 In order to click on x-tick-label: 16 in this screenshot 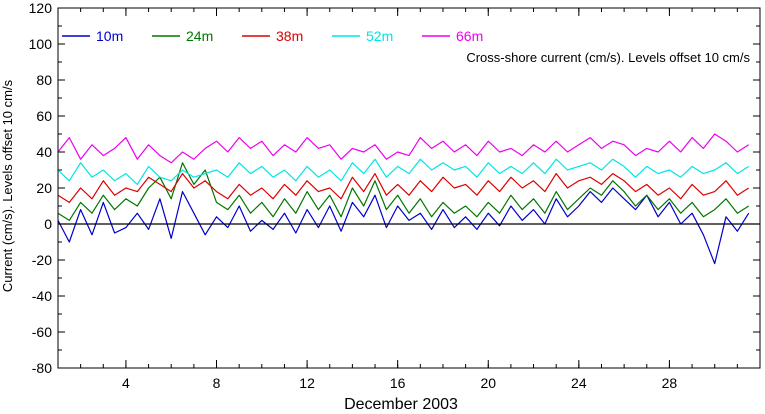, I will do `click(398, 383)`.